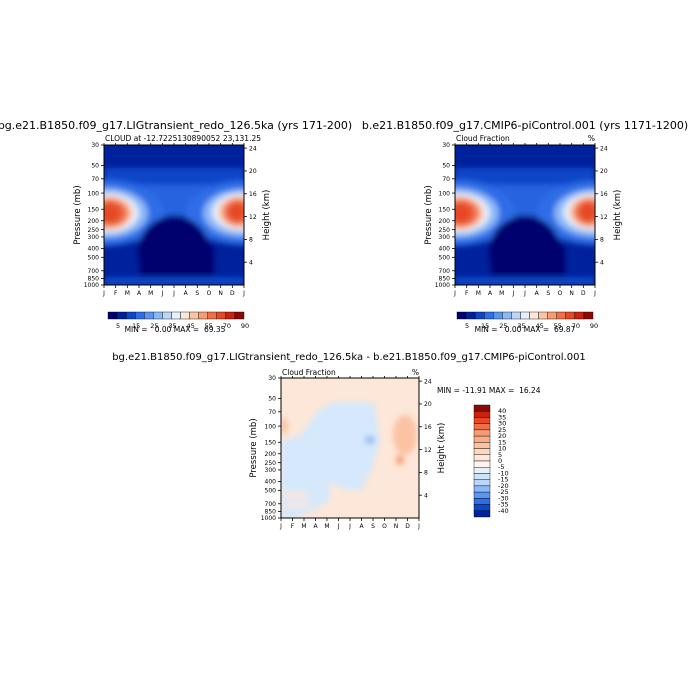 This screenshot has width=700, height=700. Describe the element at coordinates (197, 293) in the screenshot. I see `x-tick-label: S` at that location.